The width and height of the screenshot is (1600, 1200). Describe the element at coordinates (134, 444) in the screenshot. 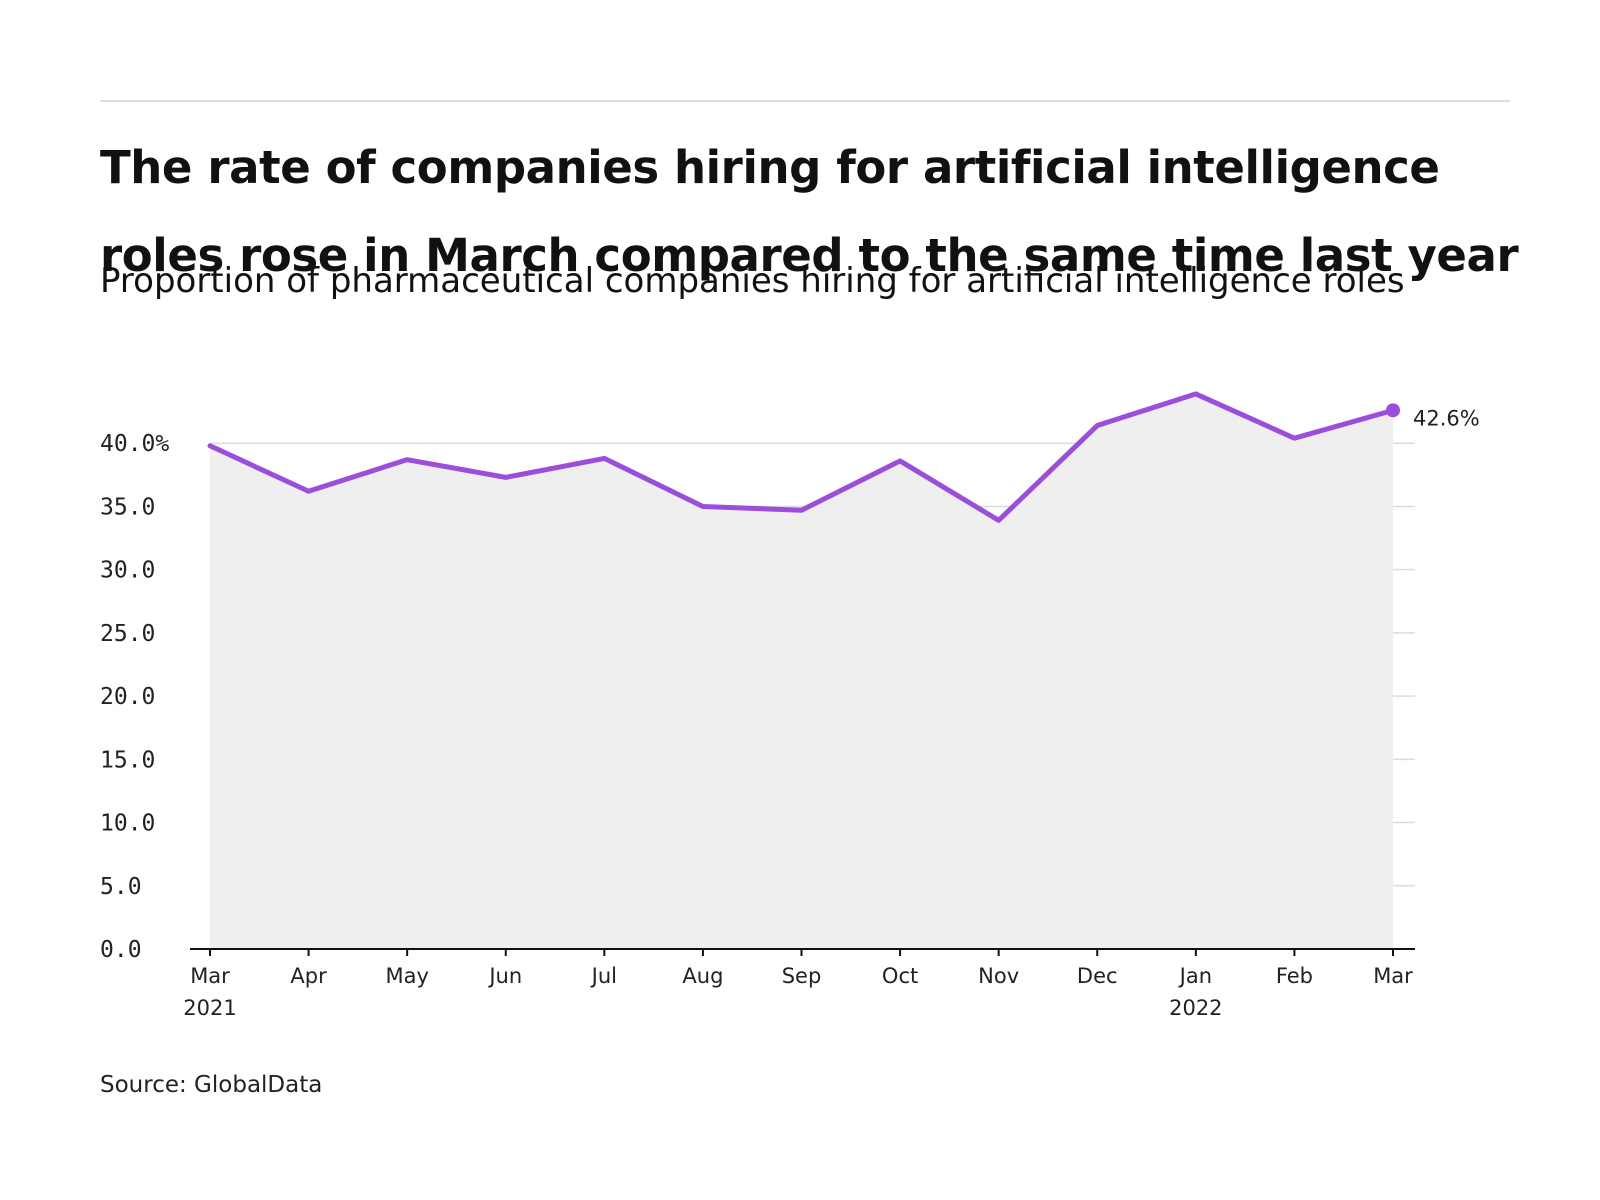

I see `y-tick-label: 40.0%` at that location.